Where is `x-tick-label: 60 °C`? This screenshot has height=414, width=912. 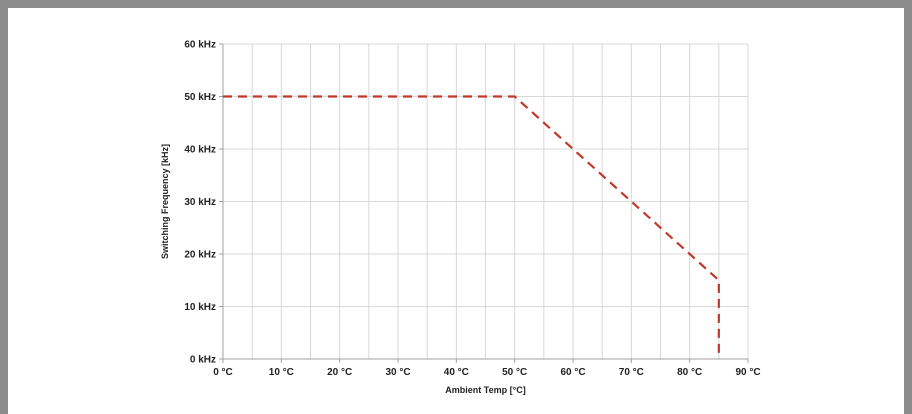 x-tick-label: 60 °C is located at coordinates (572, 372).